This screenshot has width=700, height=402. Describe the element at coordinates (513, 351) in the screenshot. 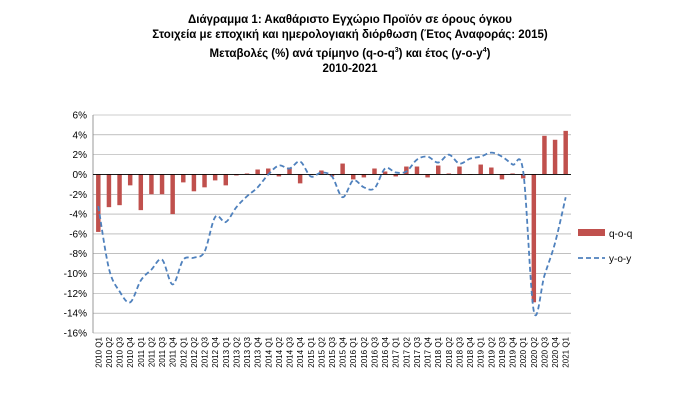

I see `x-tick-label: 2019 Q4` at that location.